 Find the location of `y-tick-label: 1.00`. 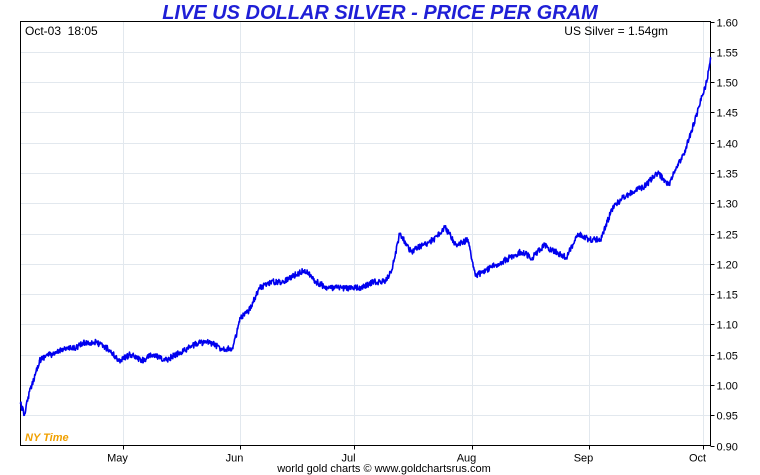

y-tick-label: 1.00 is located at coordinates (727, 387).